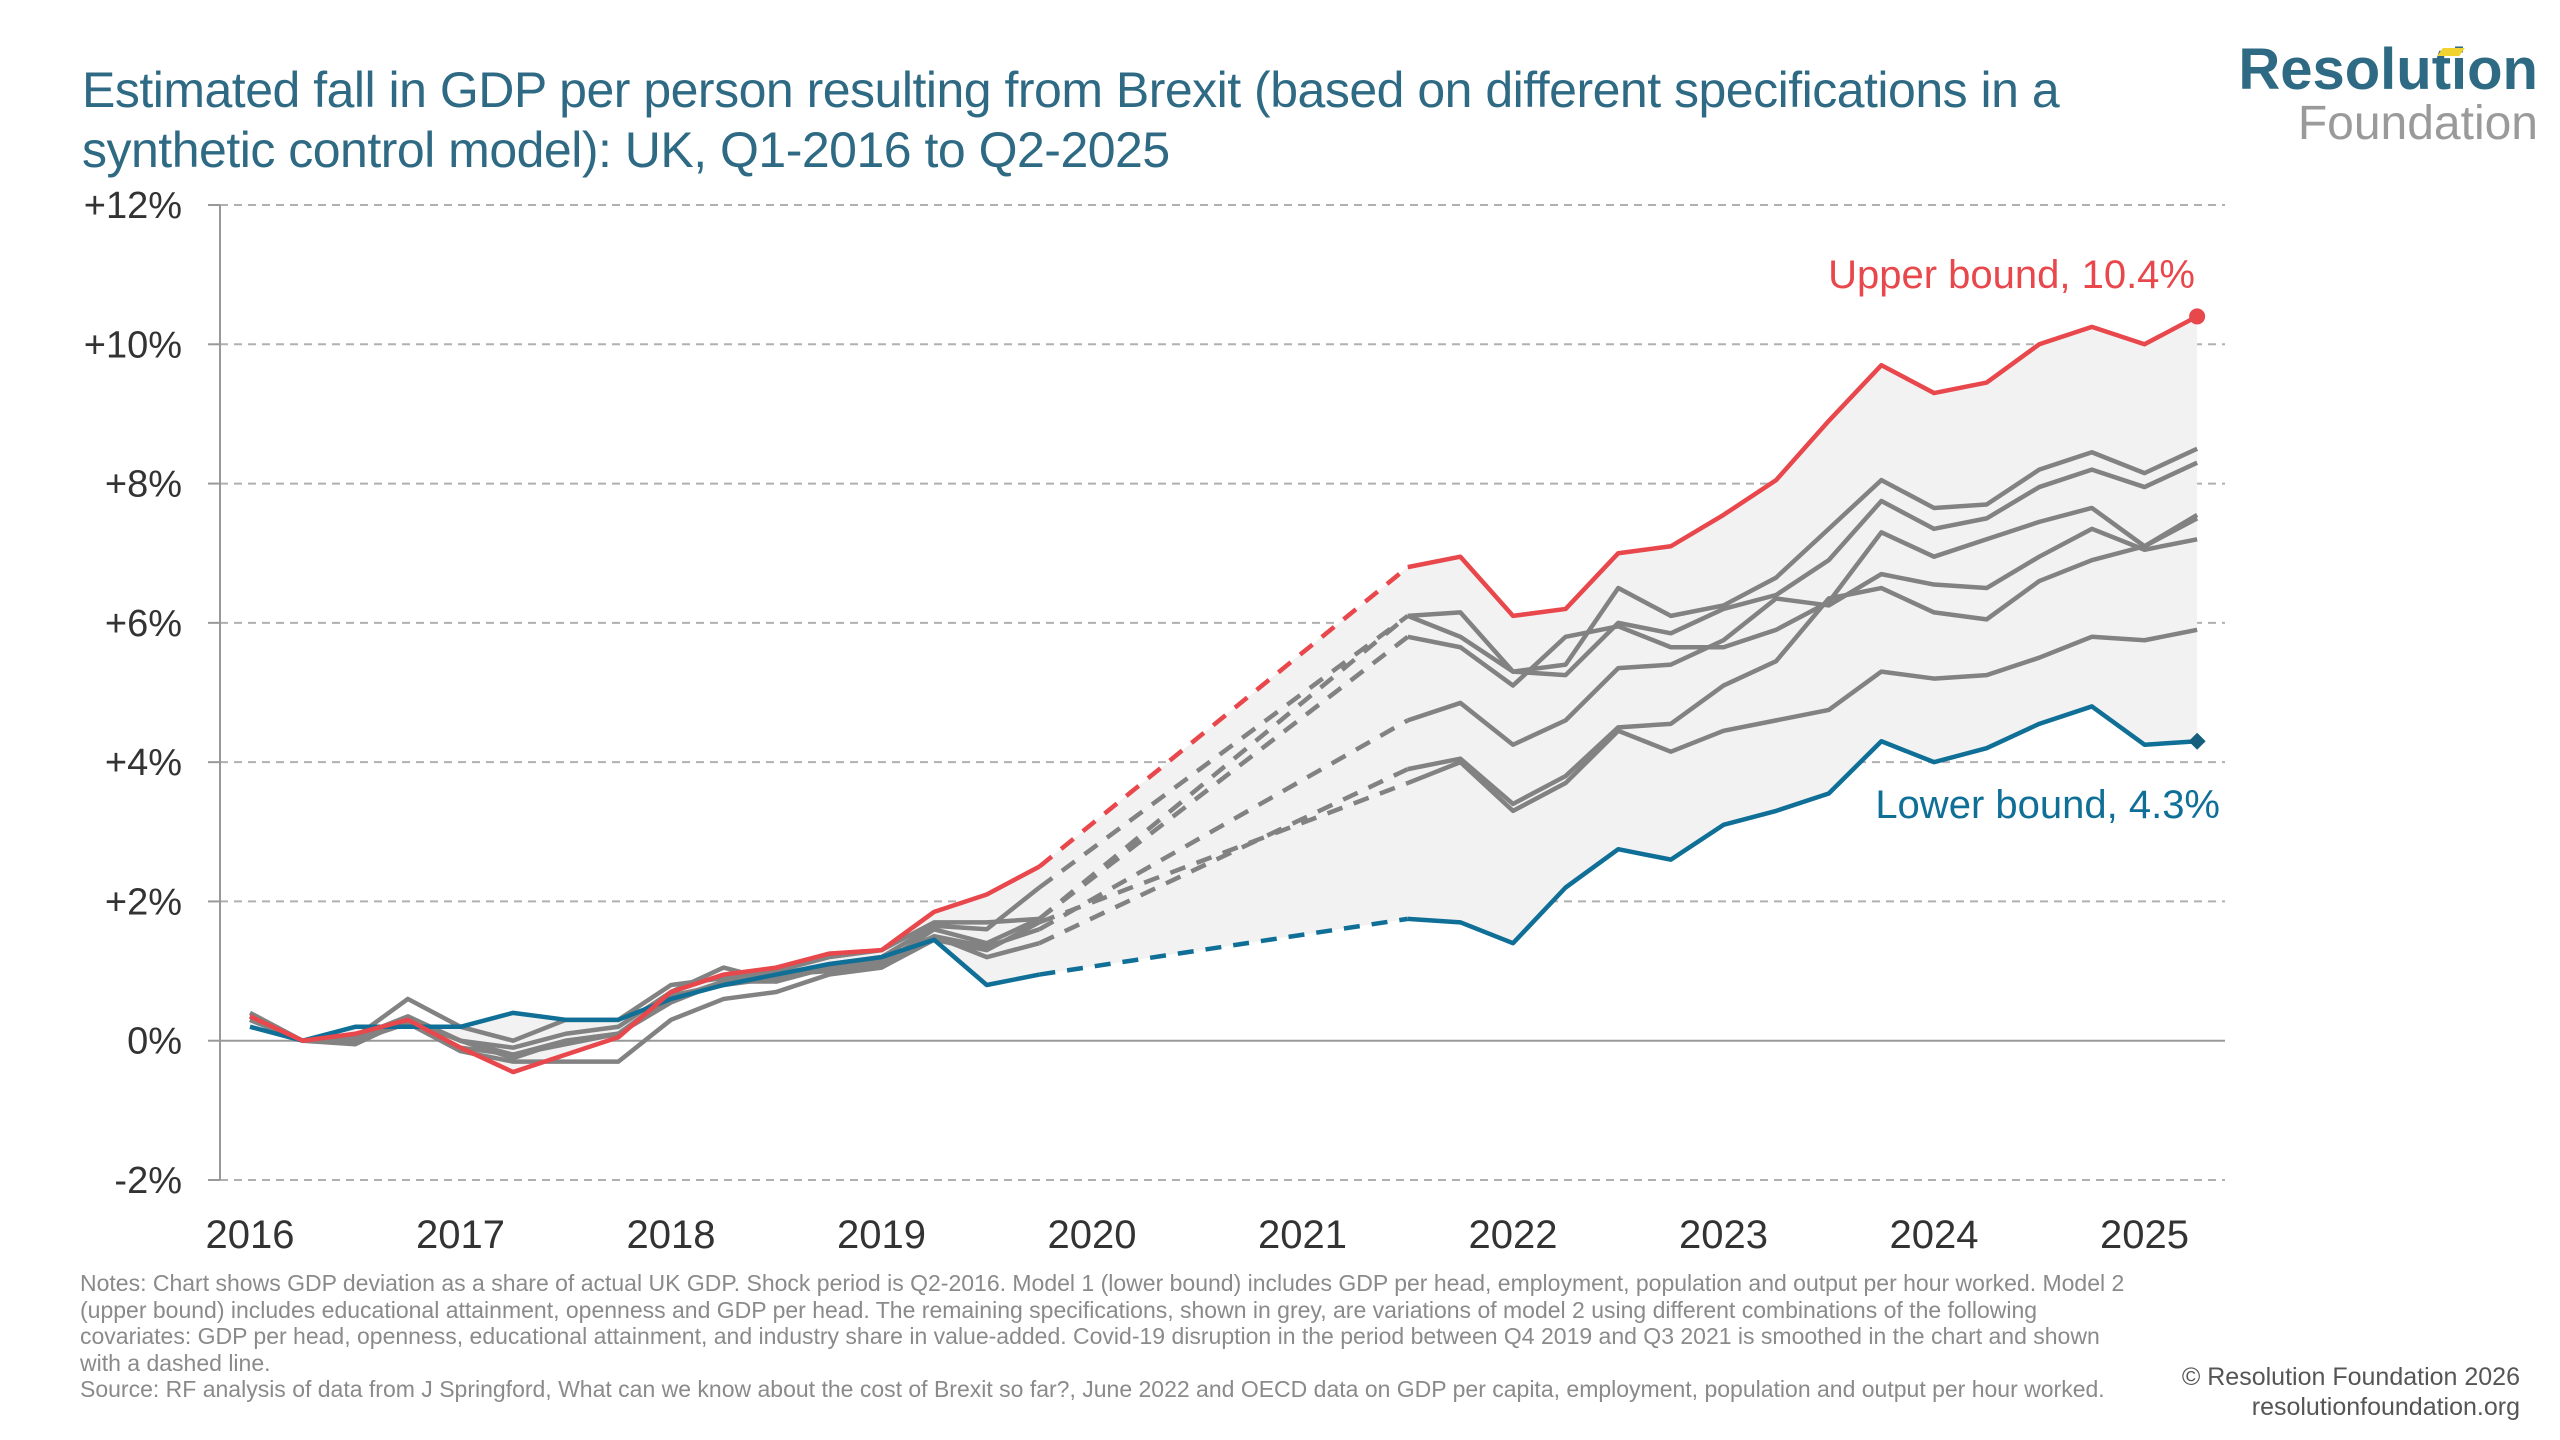 Image resolution: width=2560 pixels, height=1440 pixels. What do you see at coordinates (148, 1181) in the screenshot?
I see `y-tick-label: -2%` at bounding box center [148, 1181].